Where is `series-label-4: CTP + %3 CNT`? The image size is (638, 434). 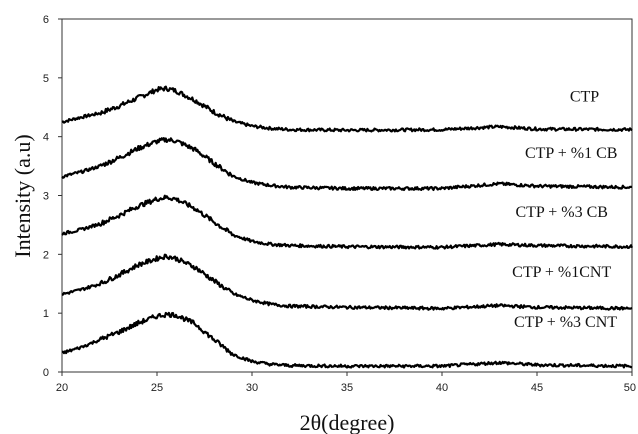 series-label-4: CTP + %3 CNT is located at coordinates (565, 322).